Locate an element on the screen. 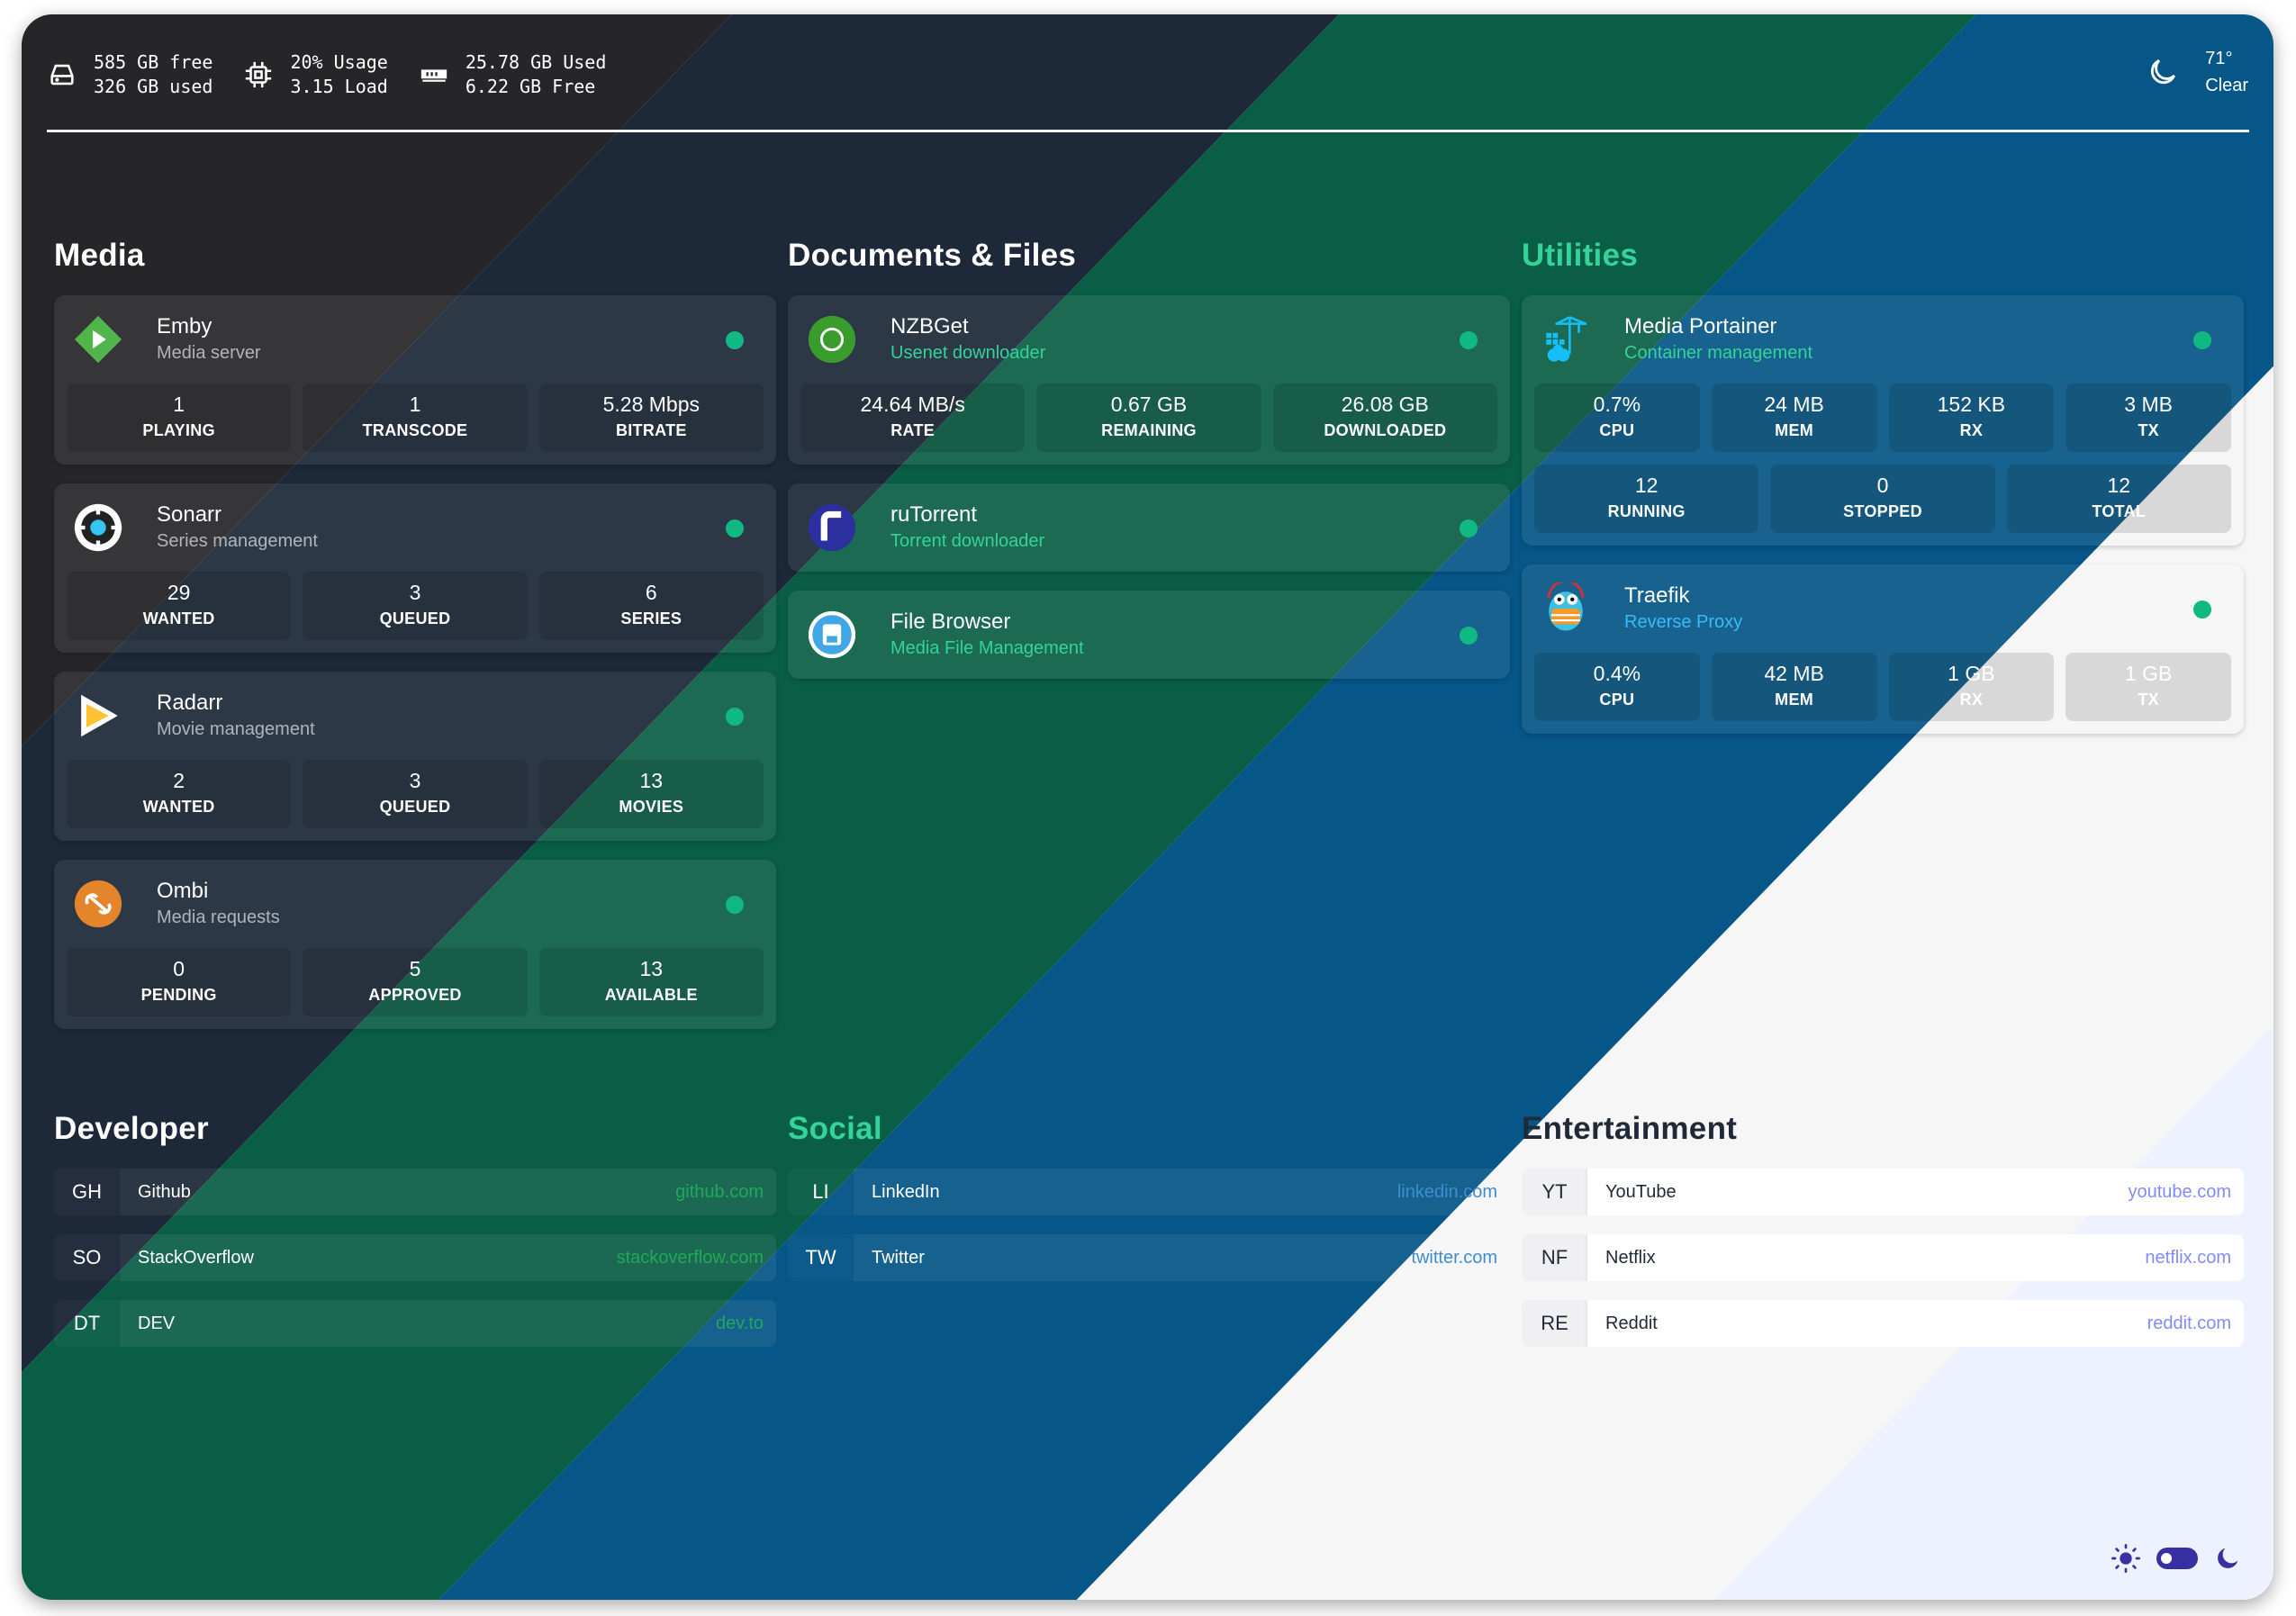  bookmark-url: twitter.com is located at coordinates (1454, 1257).